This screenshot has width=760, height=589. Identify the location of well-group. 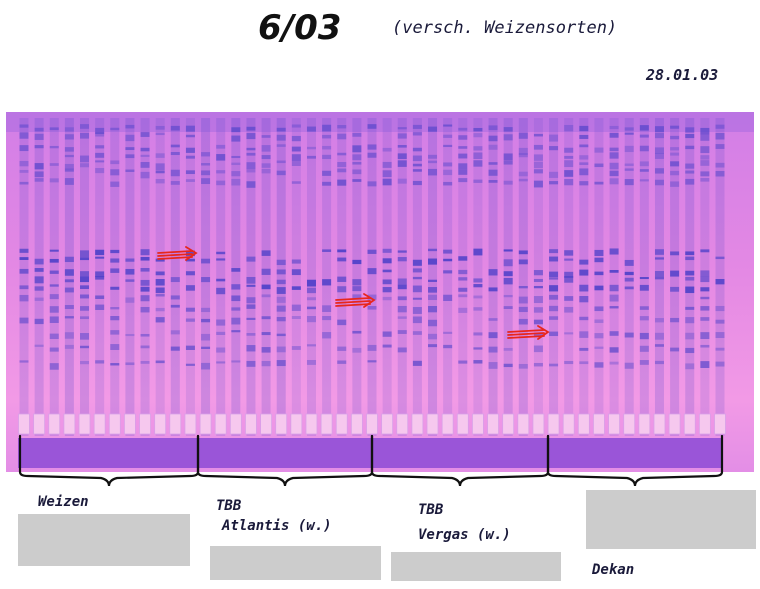
(372, 424).